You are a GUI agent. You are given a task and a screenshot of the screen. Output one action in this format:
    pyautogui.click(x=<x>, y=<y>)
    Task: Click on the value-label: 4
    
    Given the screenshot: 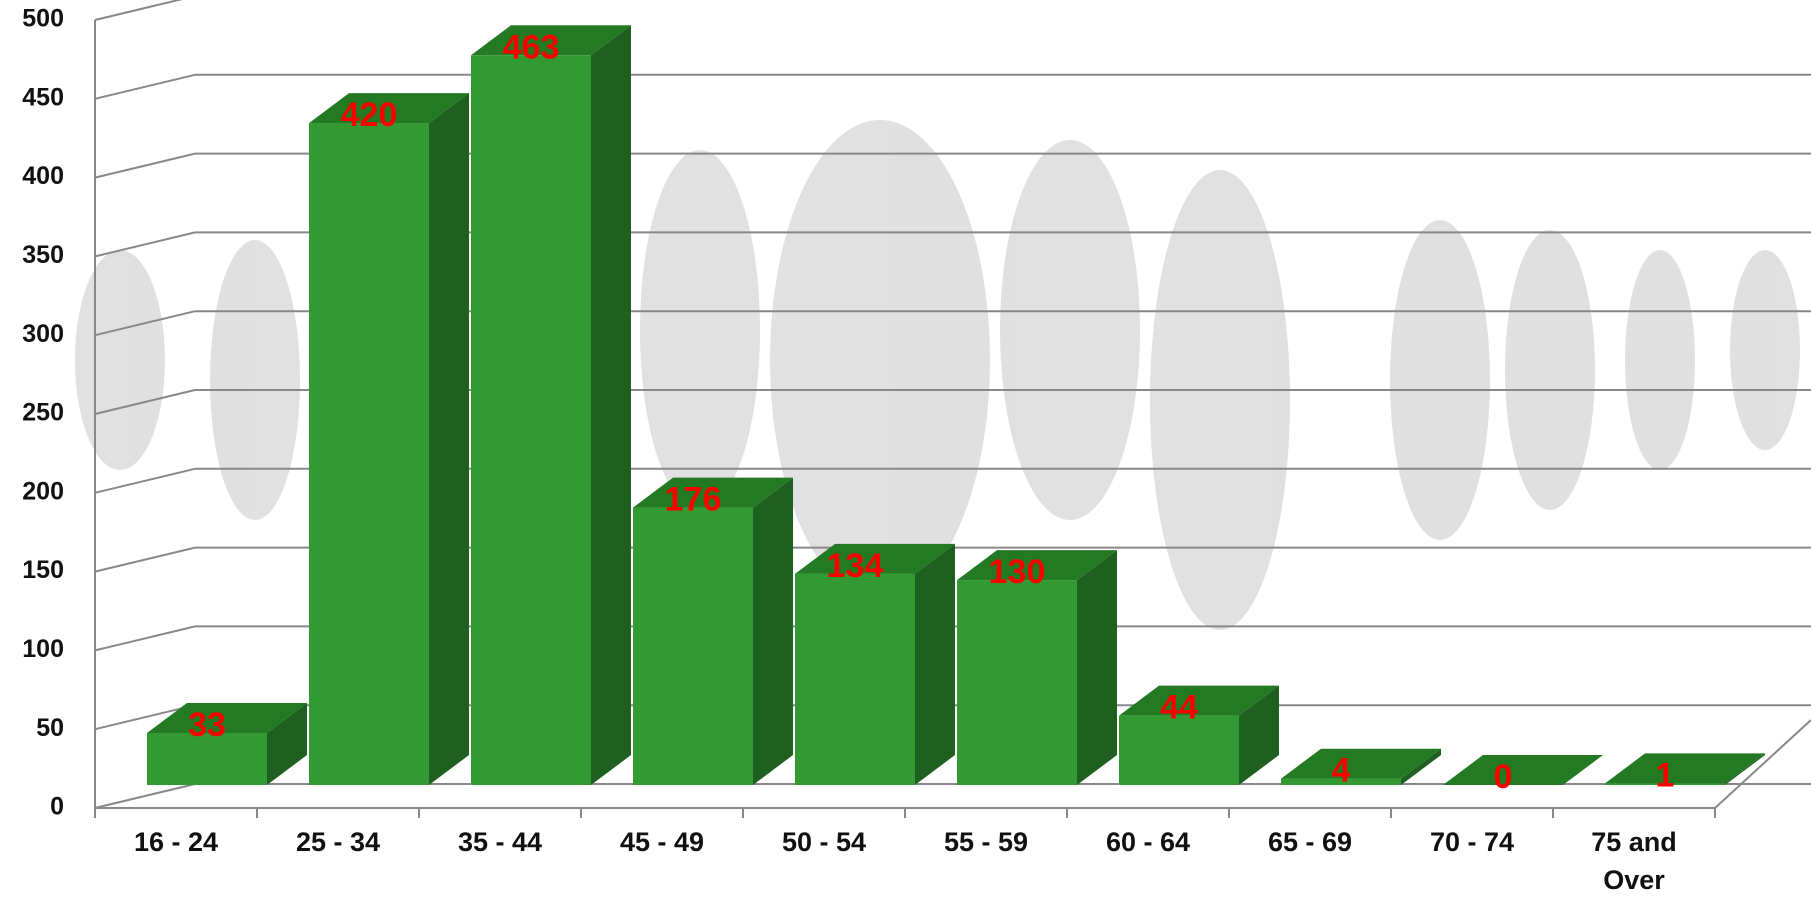 What is the action you would take?
    pyautogui.click(x=1341, y=771)
    